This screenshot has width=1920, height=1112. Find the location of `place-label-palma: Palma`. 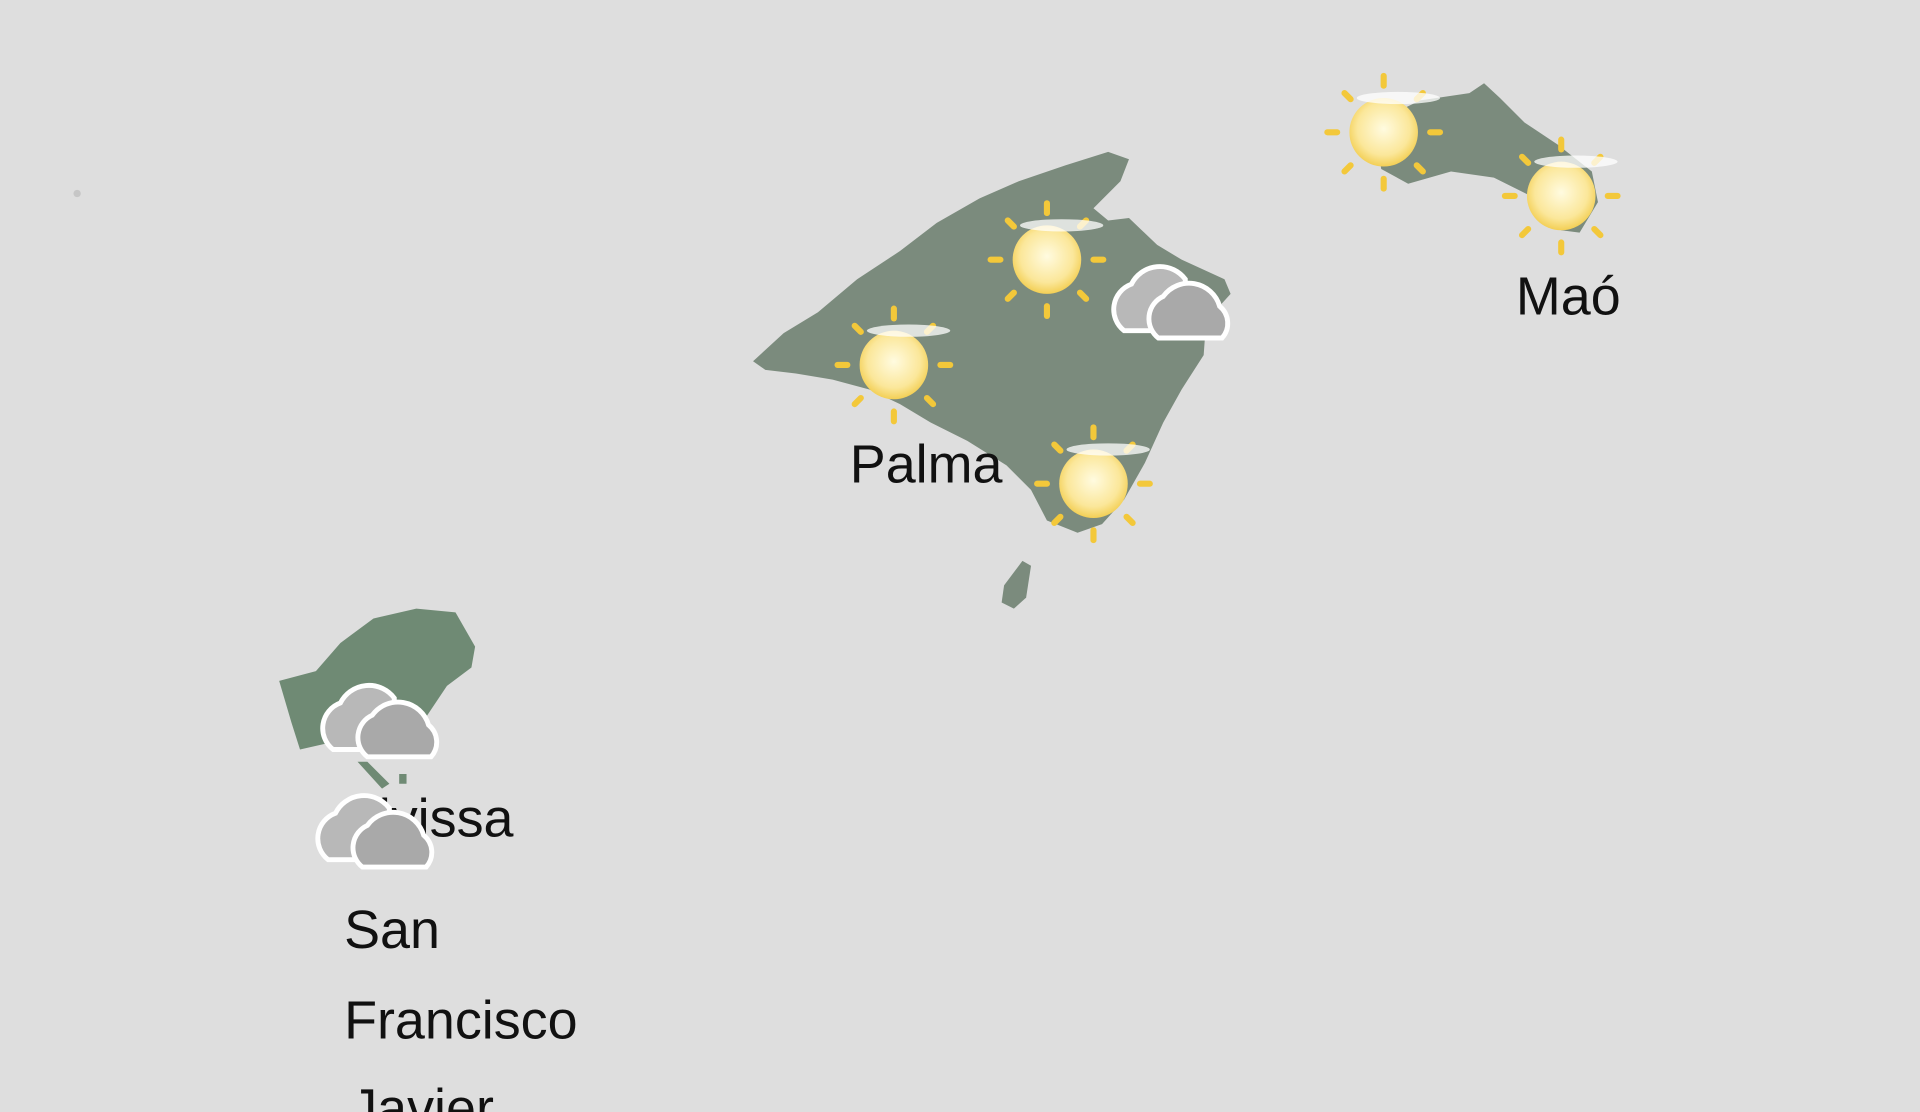

place-label-palma: Palma is located at coordinates (926, 465).